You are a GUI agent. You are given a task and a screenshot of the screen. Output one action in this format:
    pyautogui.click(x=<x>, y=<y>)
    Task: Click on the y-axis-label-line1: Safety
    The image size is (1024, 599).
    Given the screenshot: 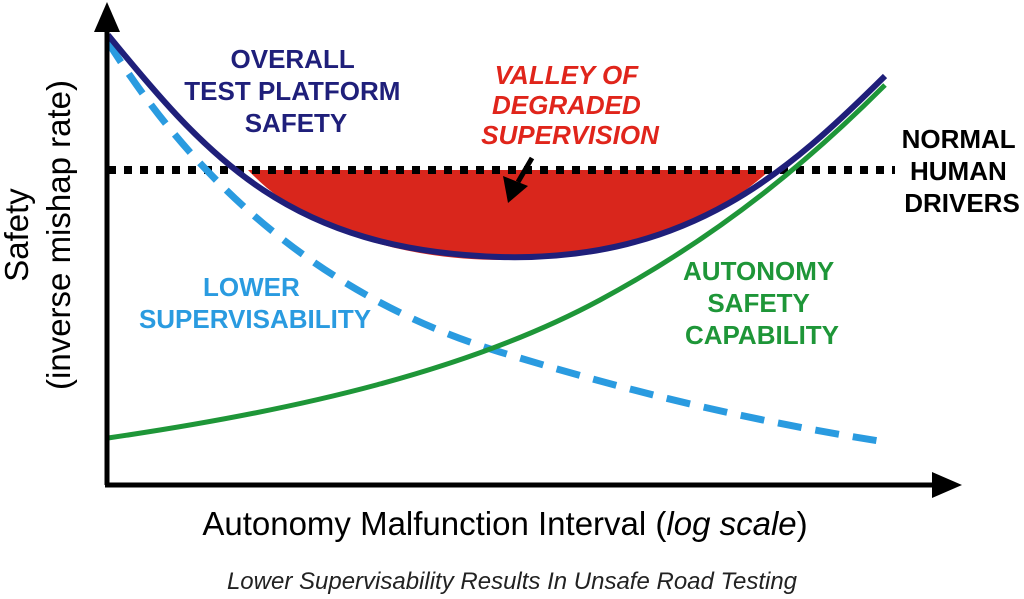 What is the action you would take?
    pyautogui.click(x=17, y=235)
    